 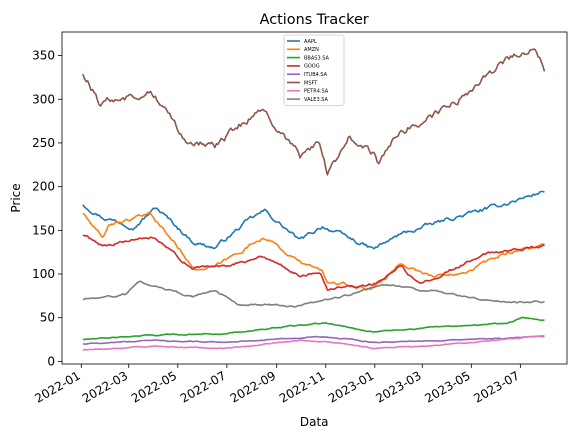 I want to click on x-tick-label: 2023-03, so click(x=398, y=386).